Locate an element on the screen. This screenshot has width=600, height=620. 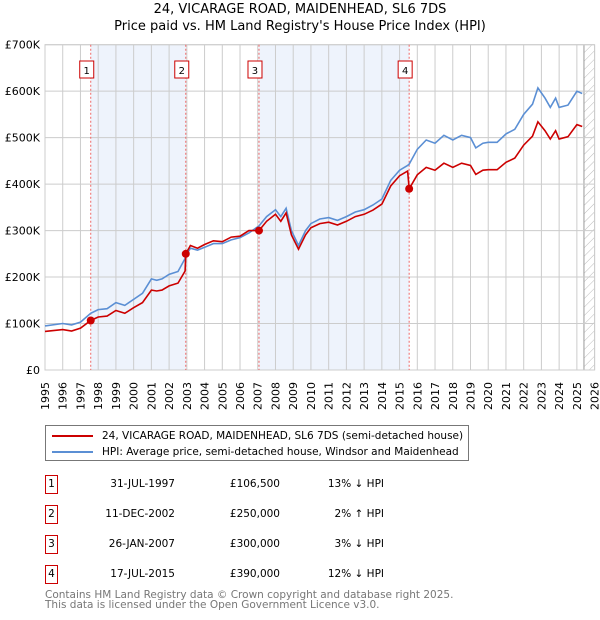
x-tick-label: 2017 is located at coordinates (435, 396).